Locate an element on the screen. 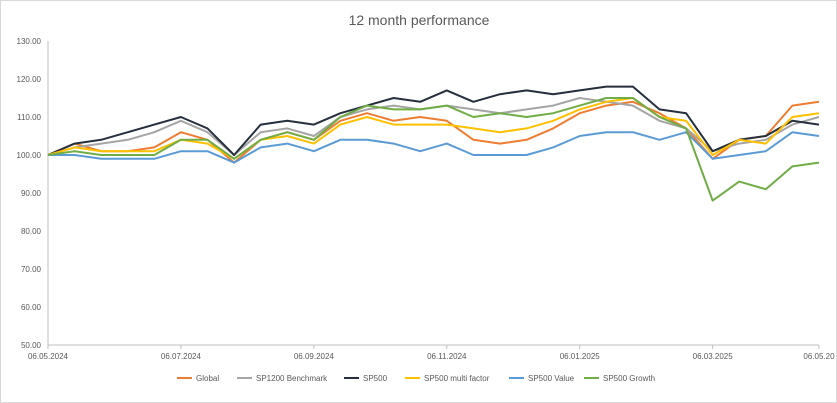  x-tick-label: 06.05.2024 is located at coordinates (48, 356).